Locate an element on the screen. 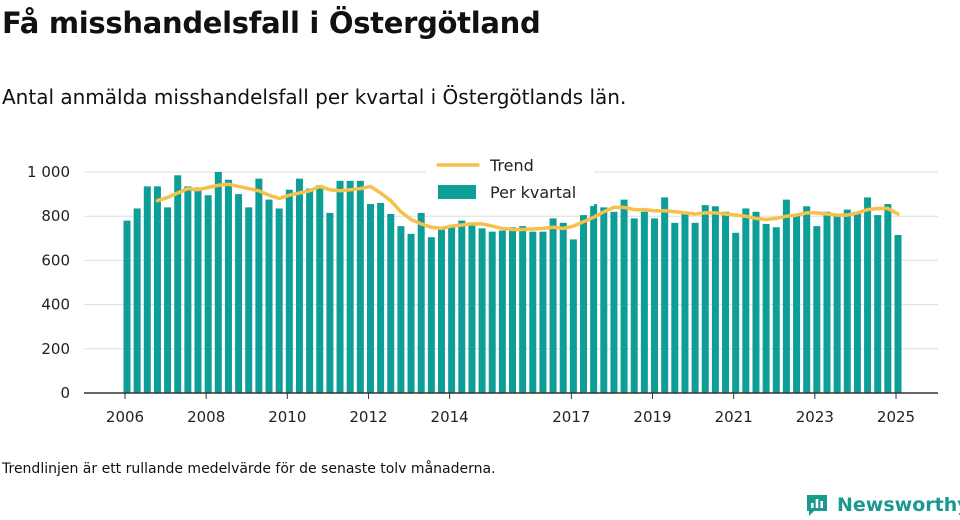 The width and height of the screenshot is (960, 520). x-tick-label: 2010 is located at coordinates (287, 417).